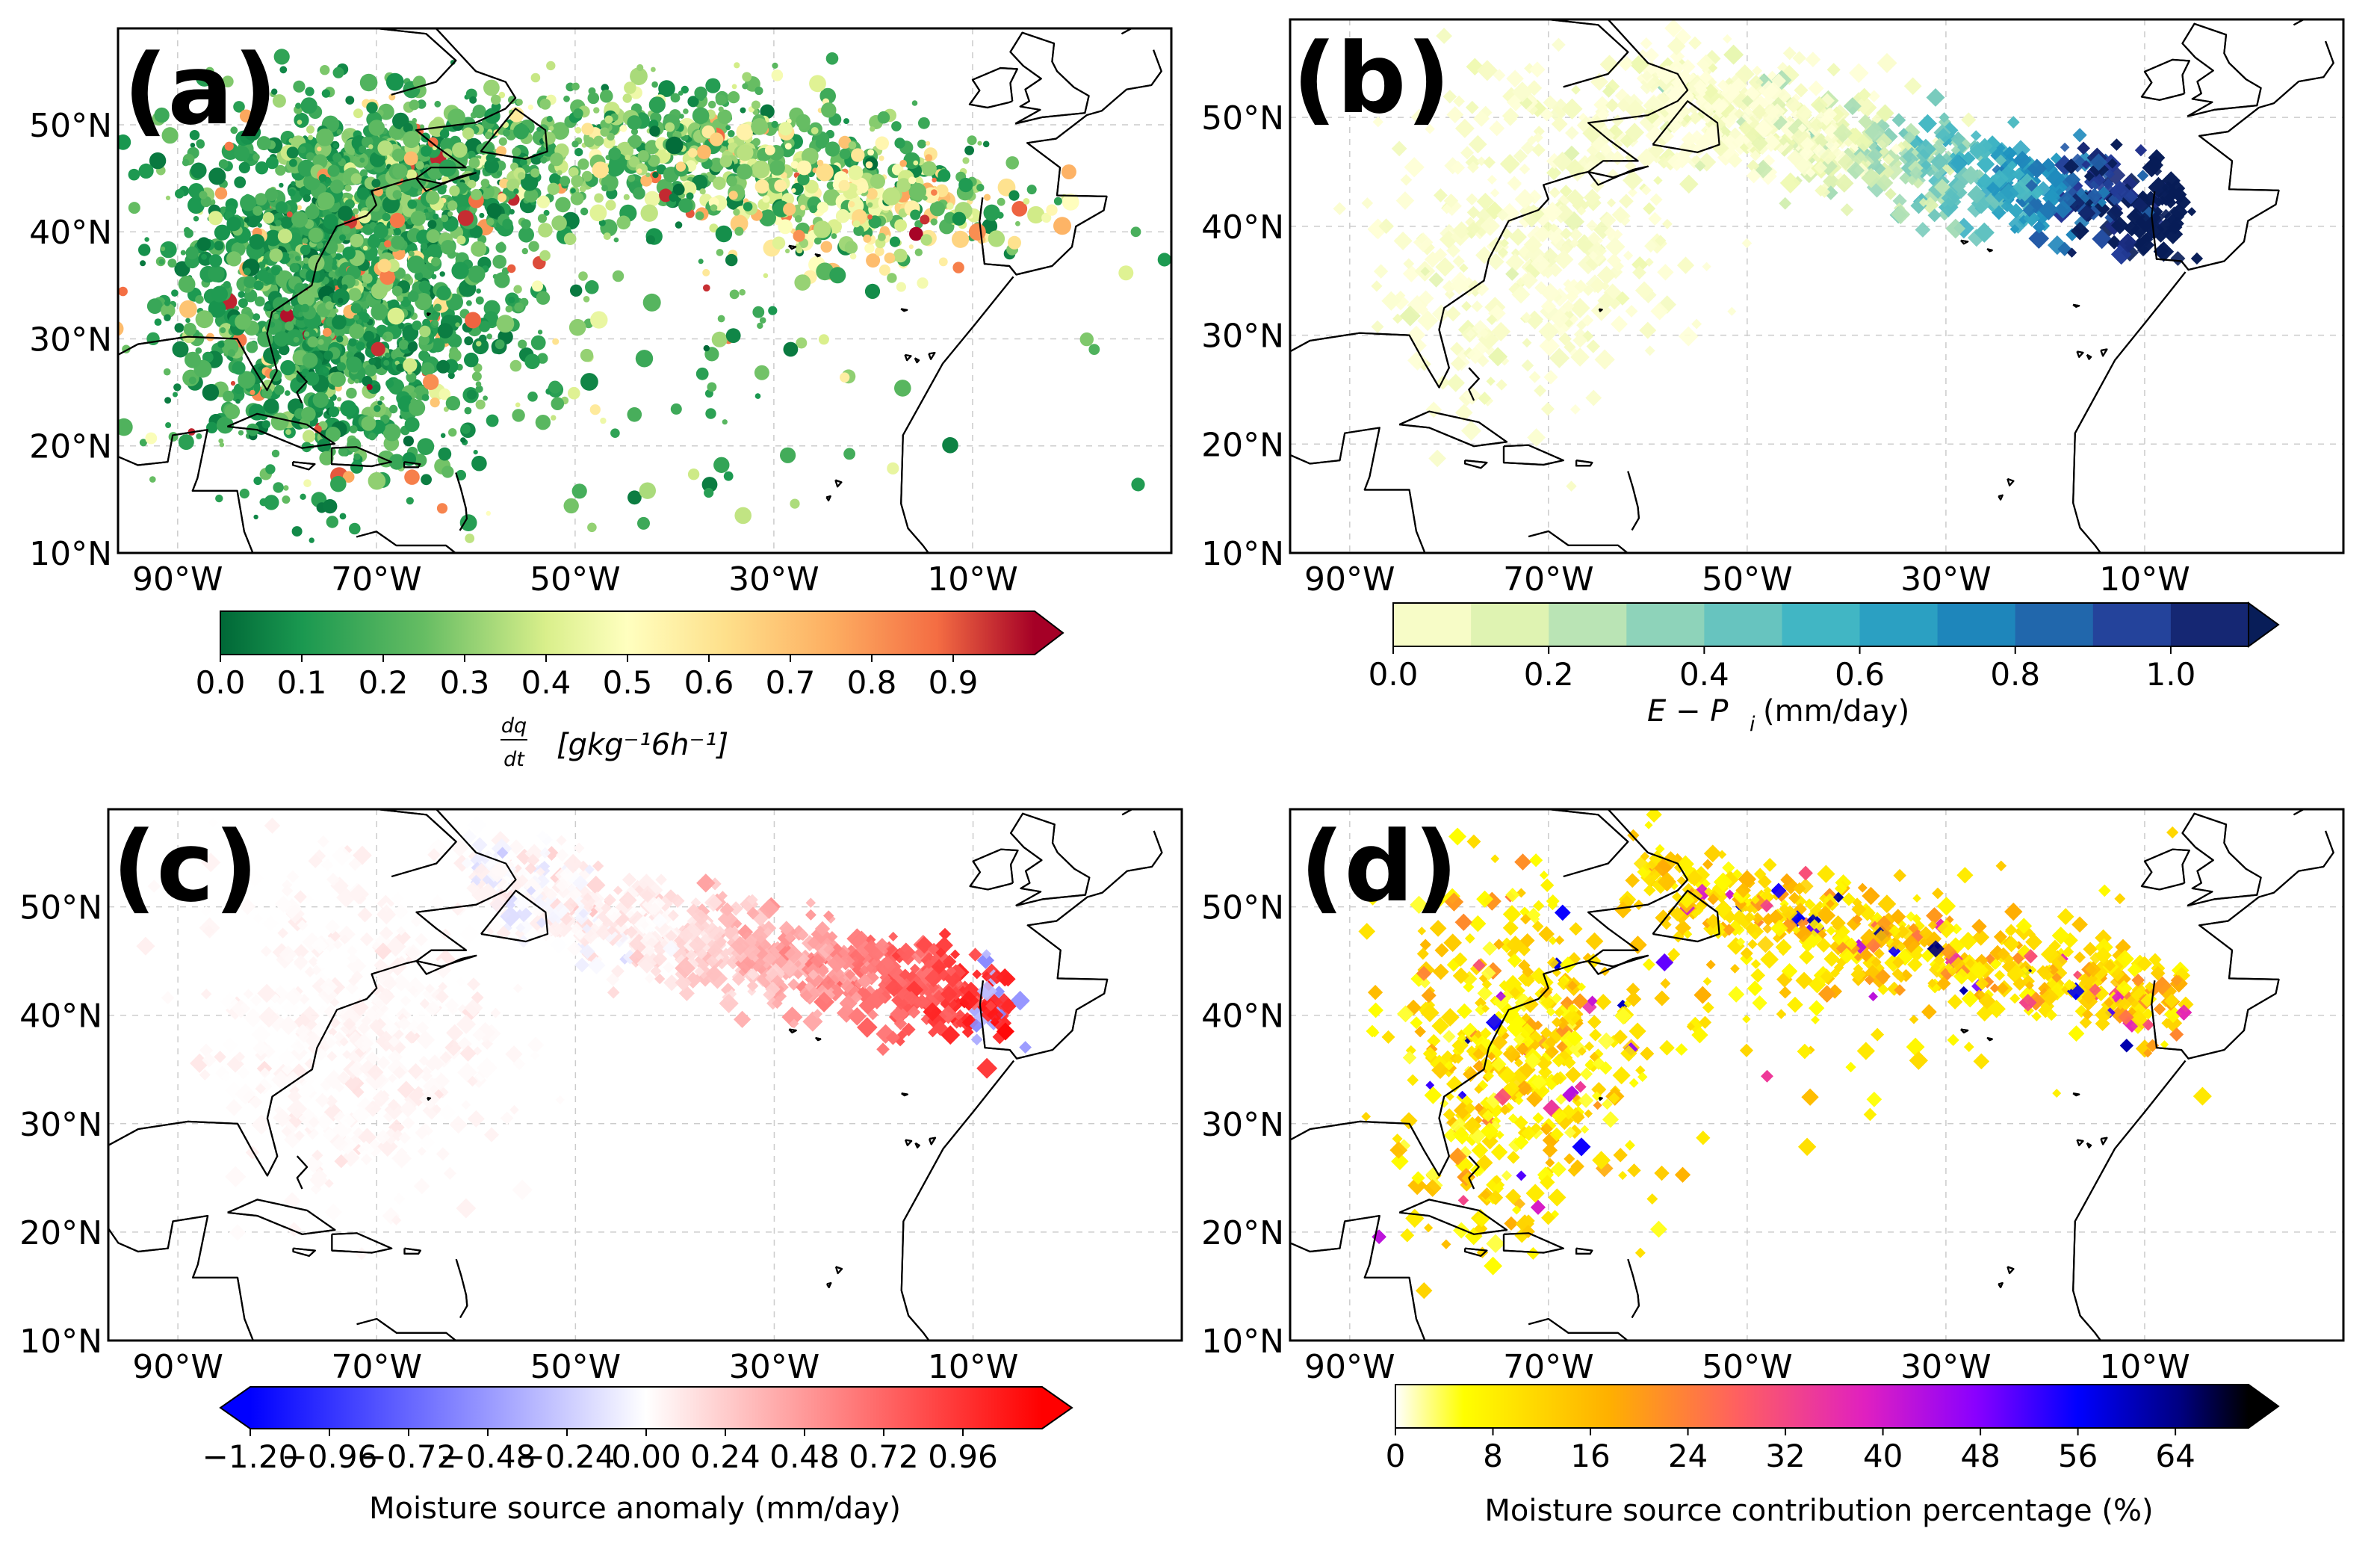 The width and height of the screenshot is (2380, 1546). Describe the element at coordinates (514, 759) in the screenshot. I see `colorbar-label-denominator: dt` at that location.